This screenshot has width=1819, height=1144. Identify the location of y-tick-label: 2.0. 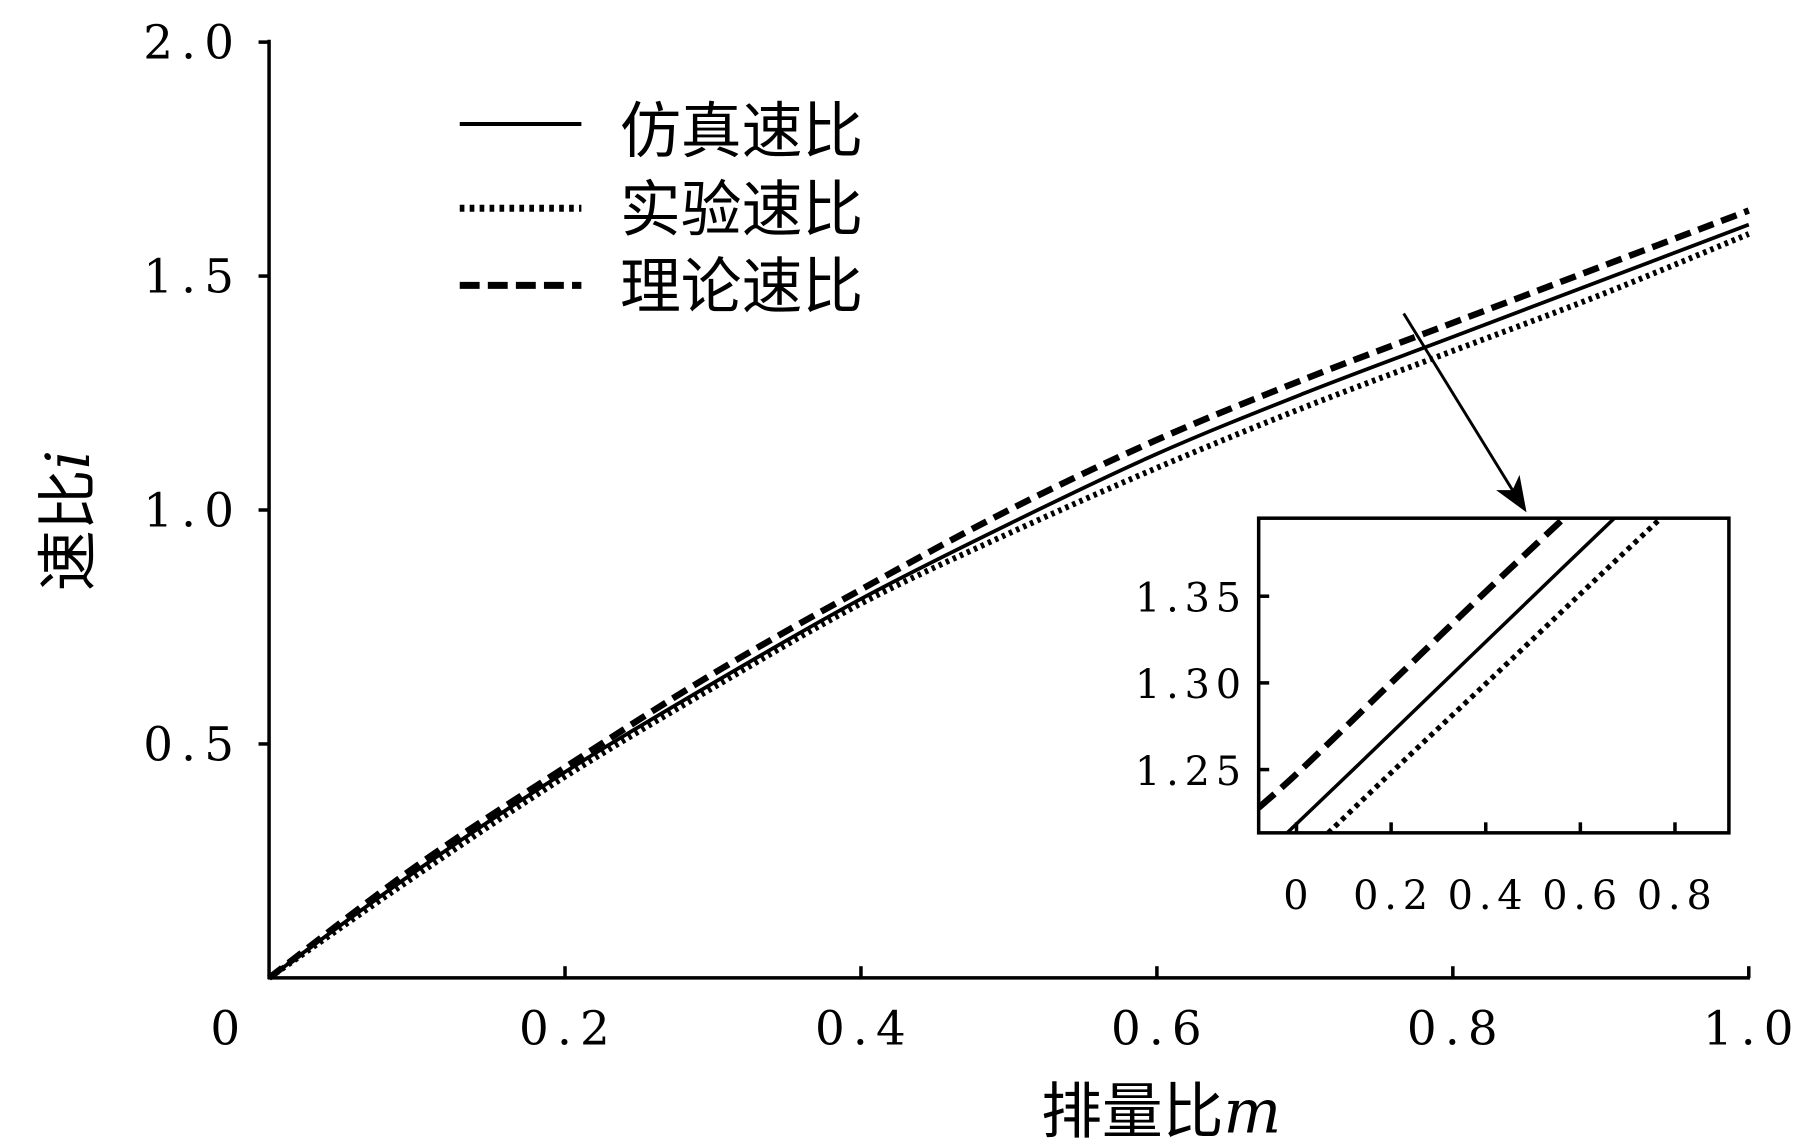
(192, 43).